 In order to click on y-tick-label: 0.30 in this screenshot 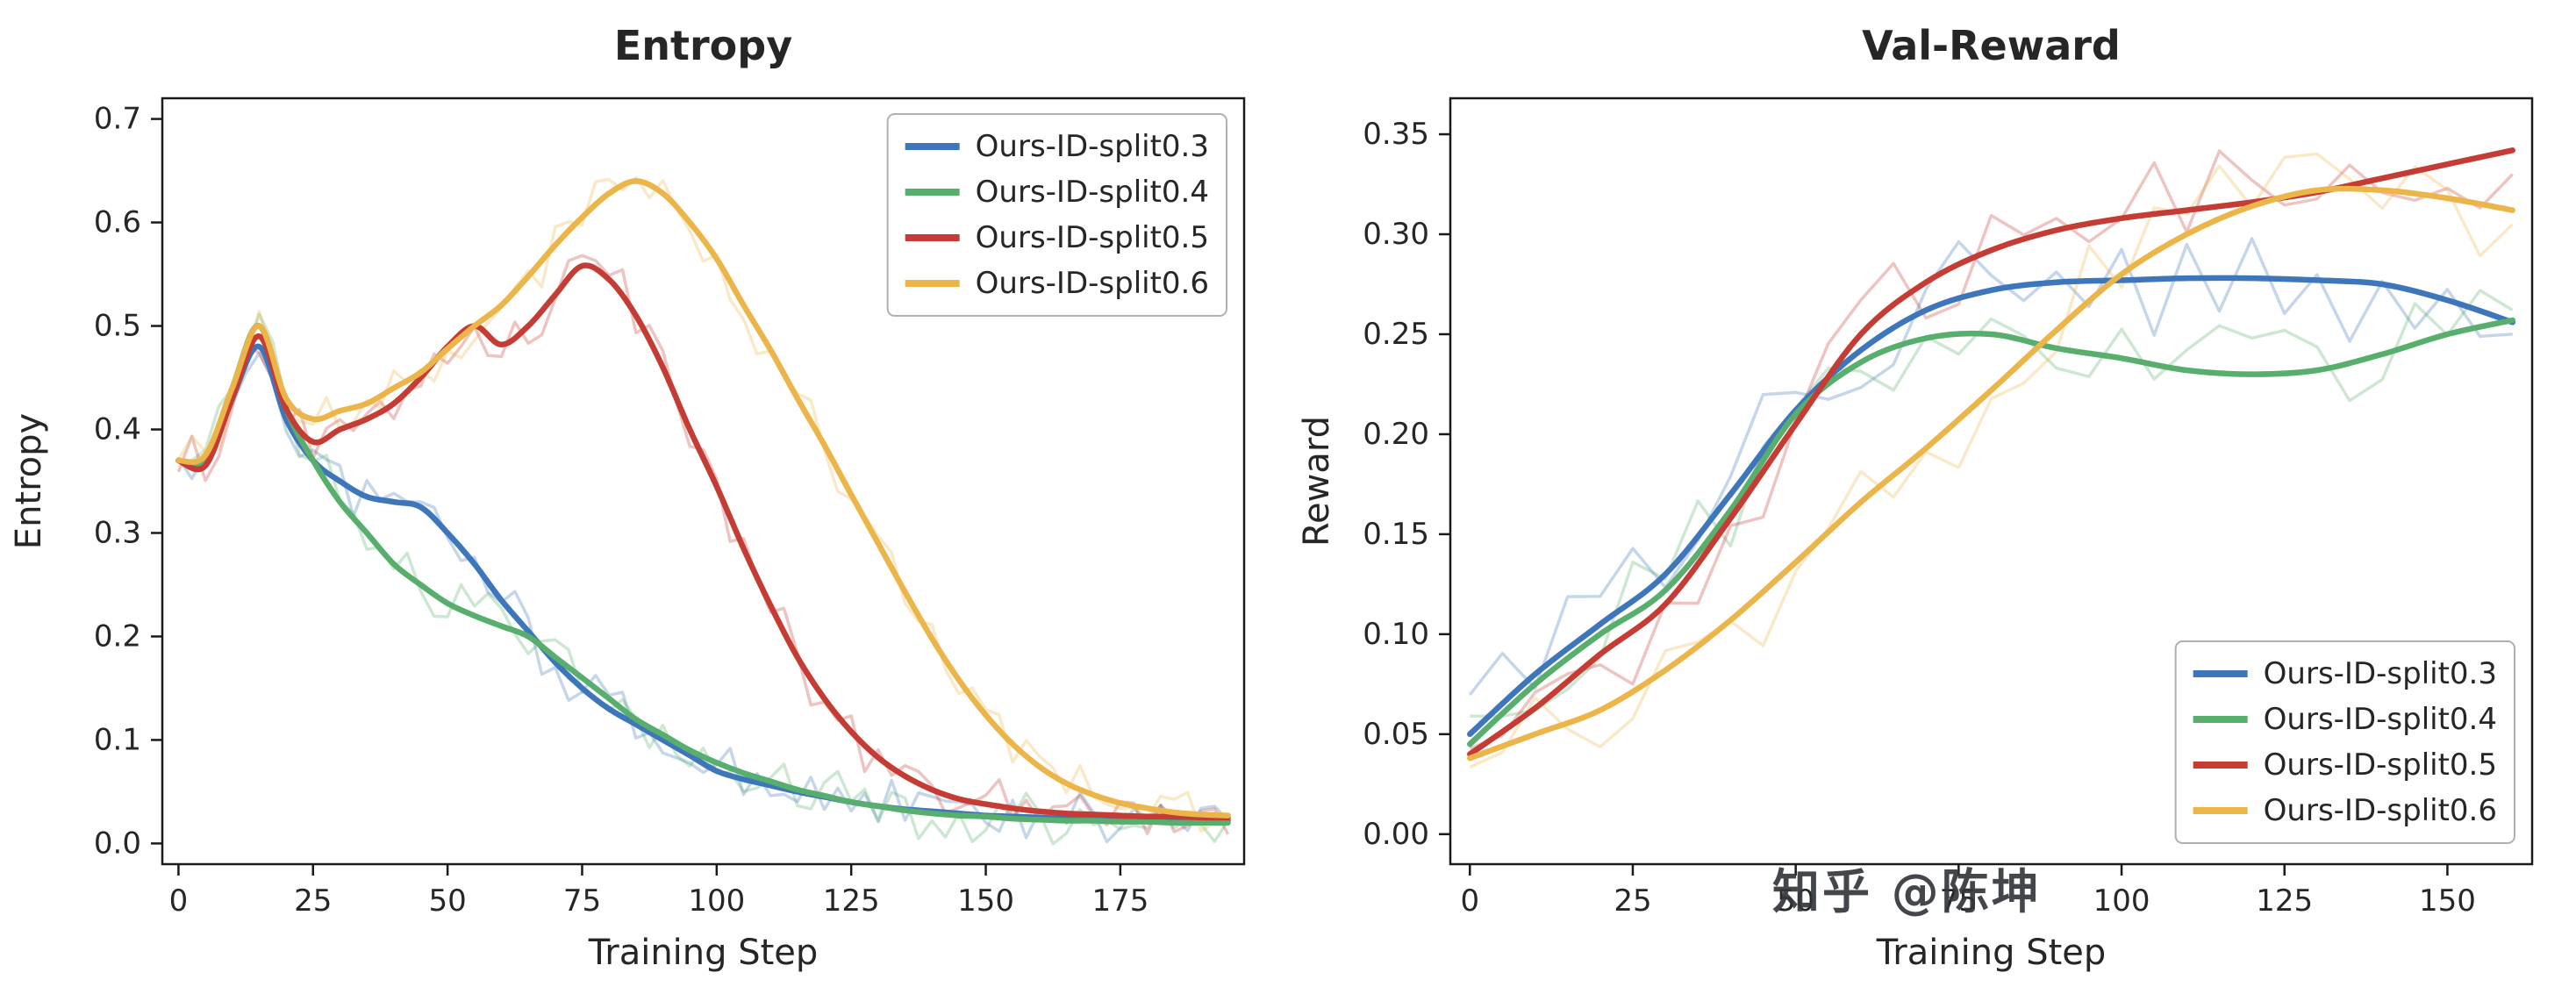, I will do `click(1396, 235)`.